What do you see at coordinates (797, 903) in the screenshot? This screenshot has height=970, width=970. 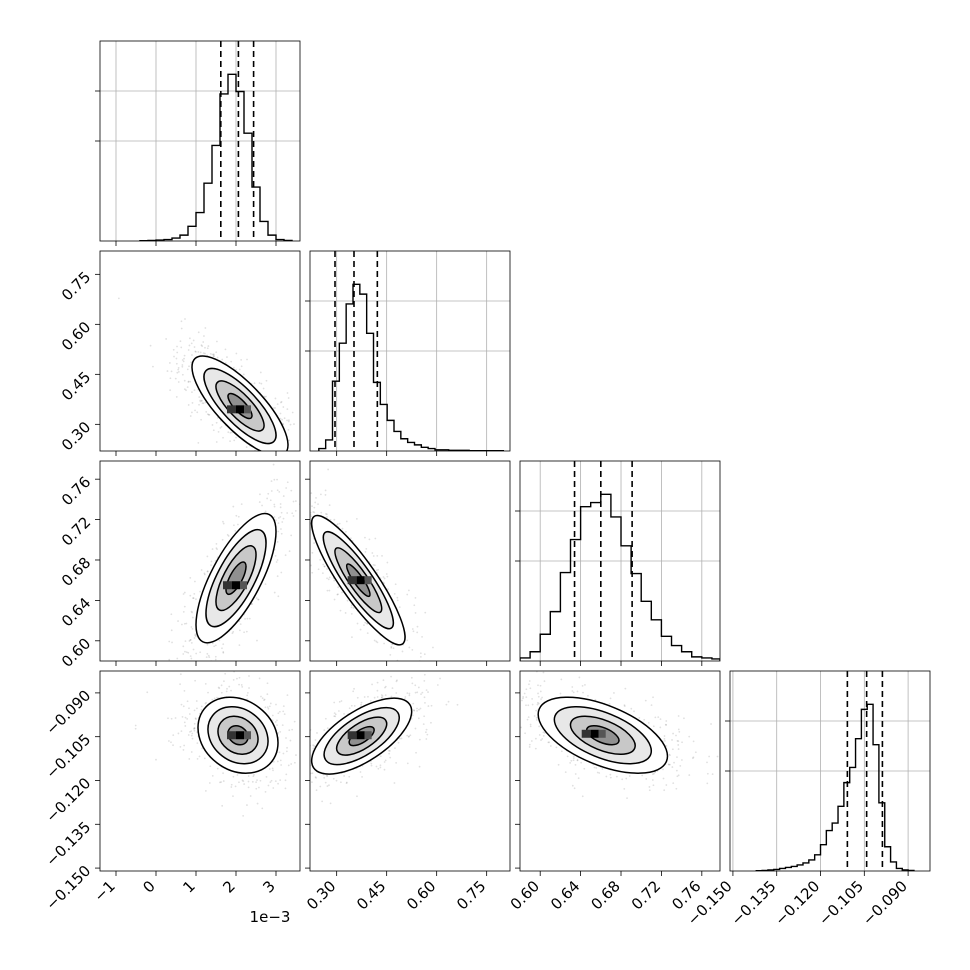 I see `x-tick-label: −0.120` at bounding box center [797, 903].